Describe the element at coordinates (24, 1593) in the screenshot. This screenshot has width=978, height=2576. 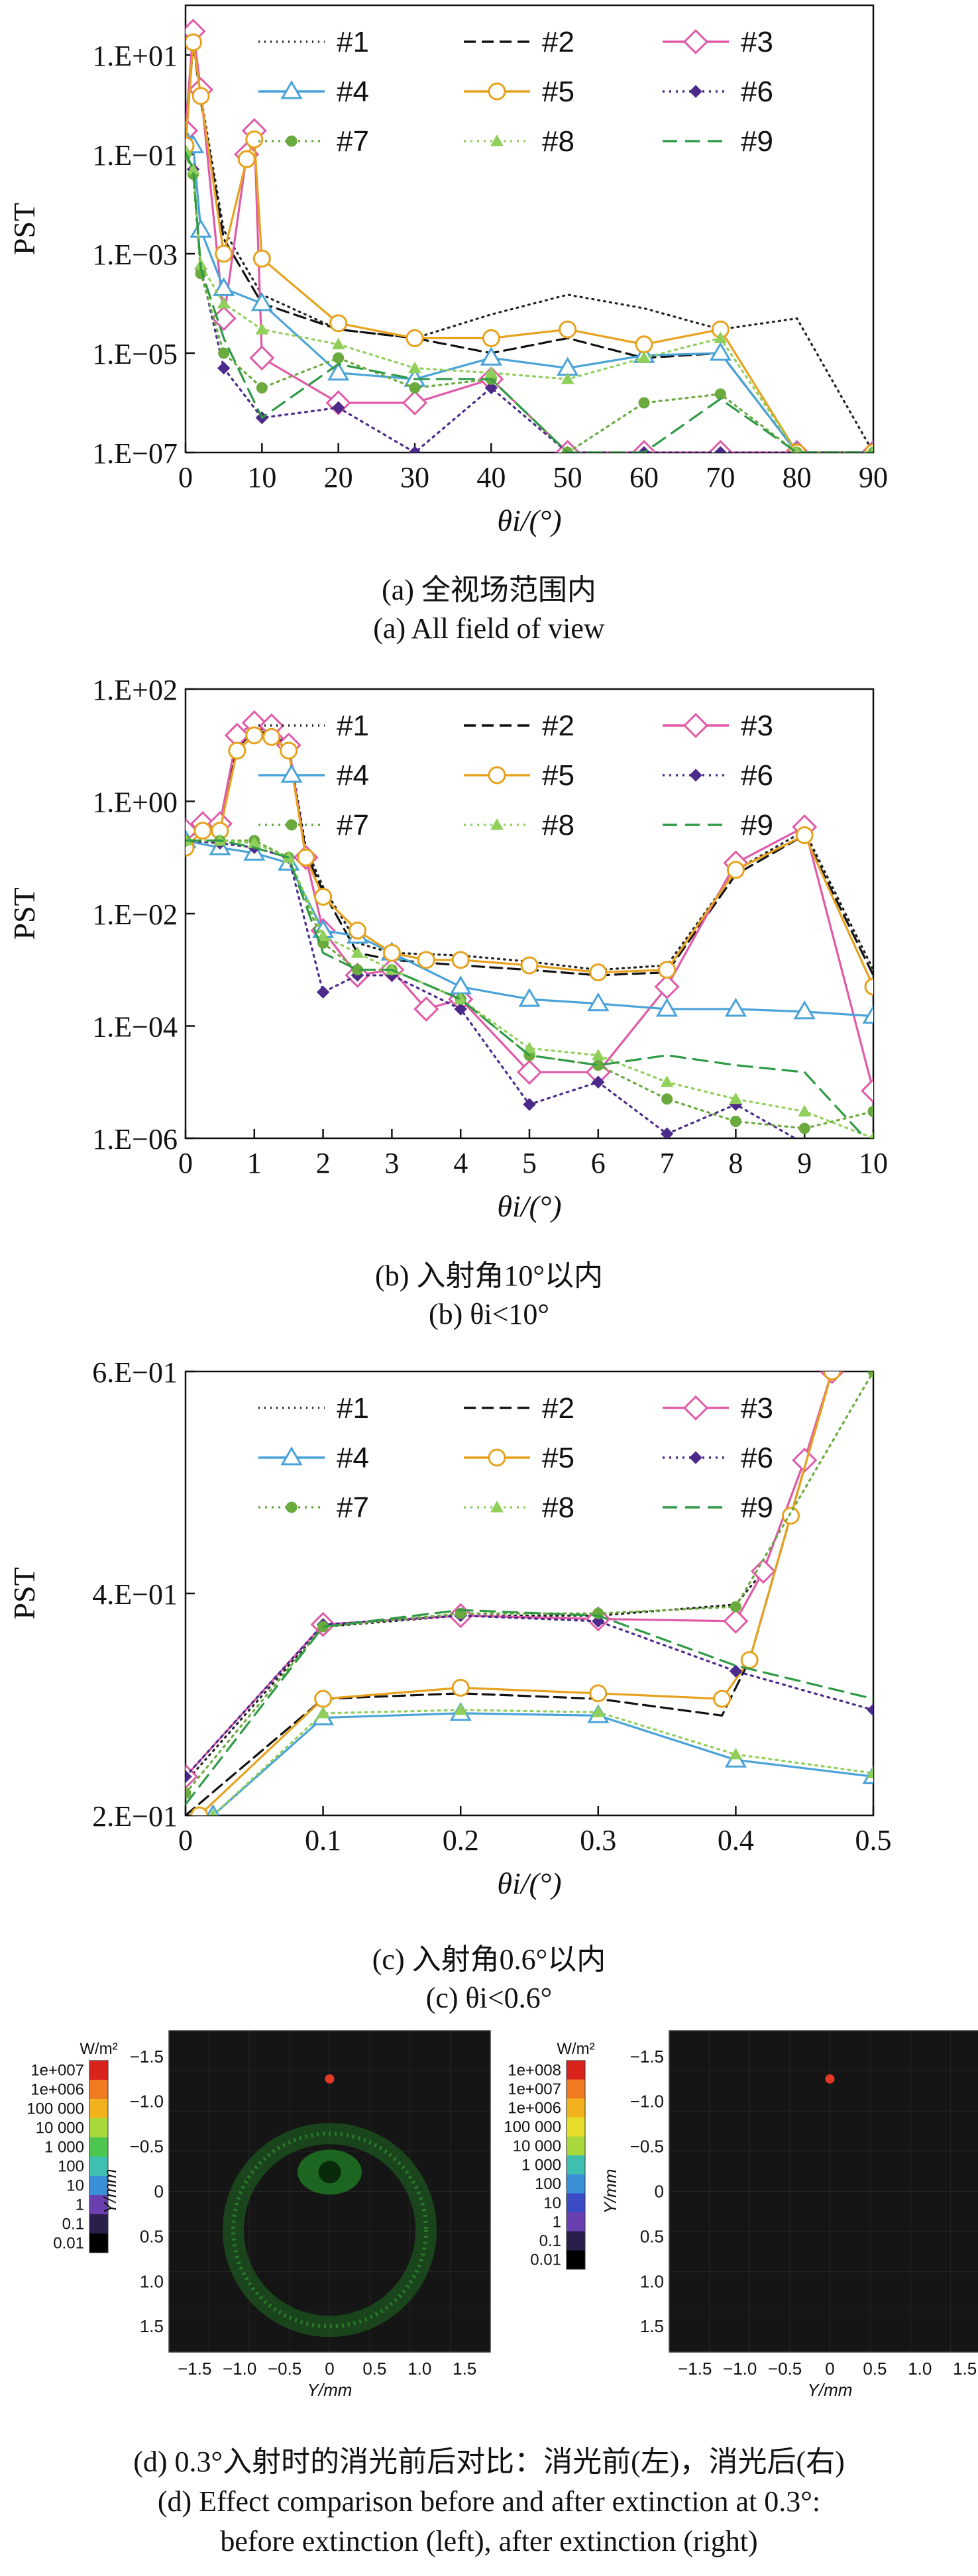
I see `y-axis-label: PST` at that location.